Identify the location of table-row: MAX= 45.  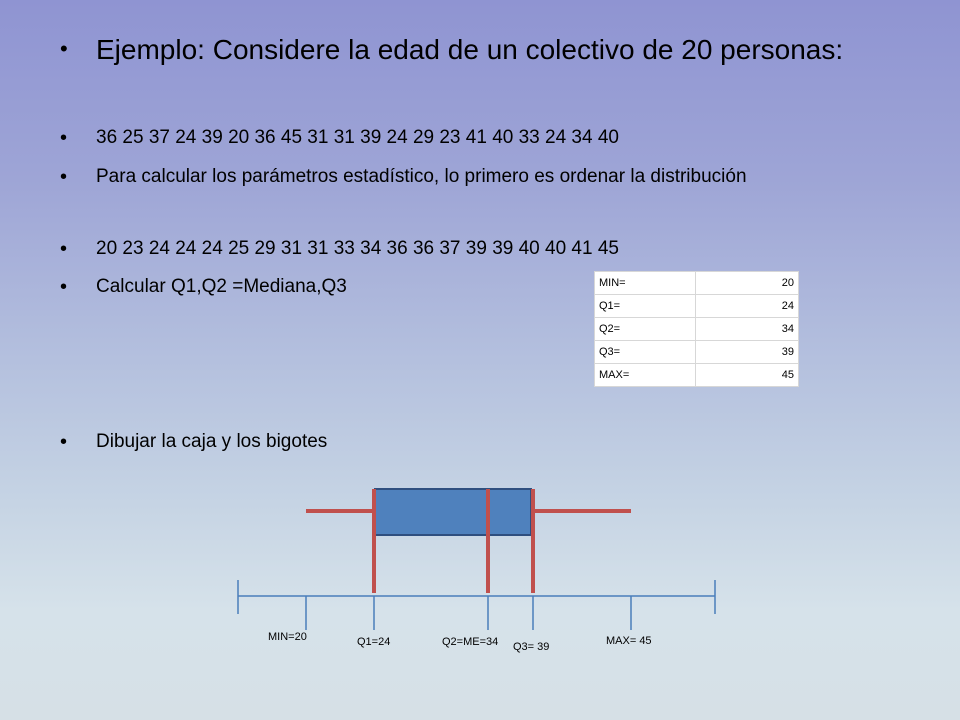
(696, 375).